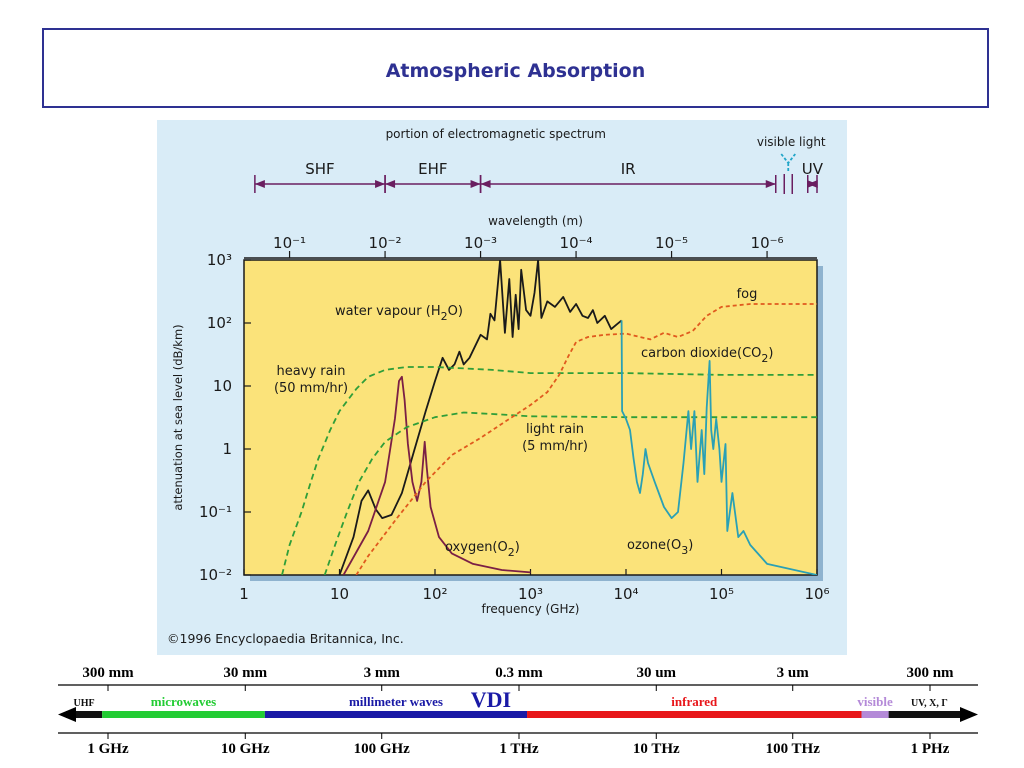 The width and height of the screenshot is (1024, 768). I want to click on wavelength-axis-label: wavelength (m), so click(535, 221).